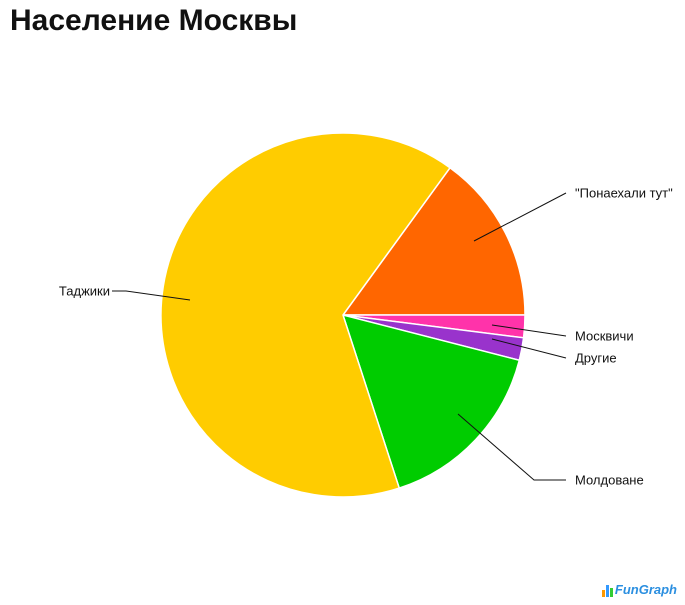  Describe the element at coordinates (645, 589) in the screenshot. I see `logo-text: FunGraph` at that location.